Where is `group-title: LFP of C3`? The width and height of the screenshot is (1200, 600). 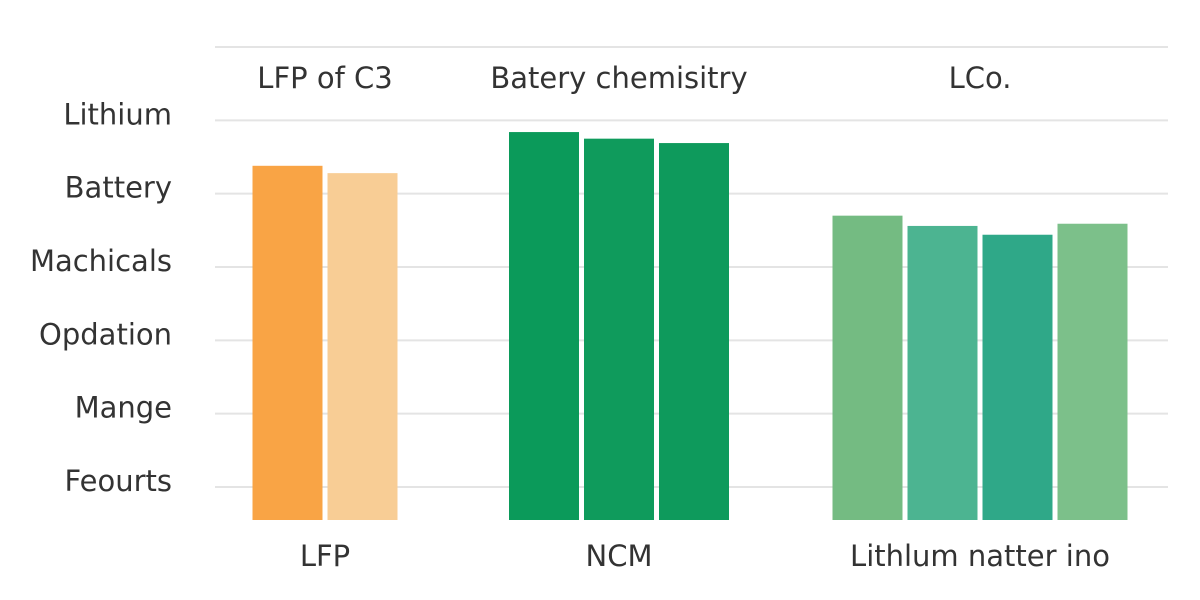 group-title: LFP of C3 is located at coordinates (324, 78).